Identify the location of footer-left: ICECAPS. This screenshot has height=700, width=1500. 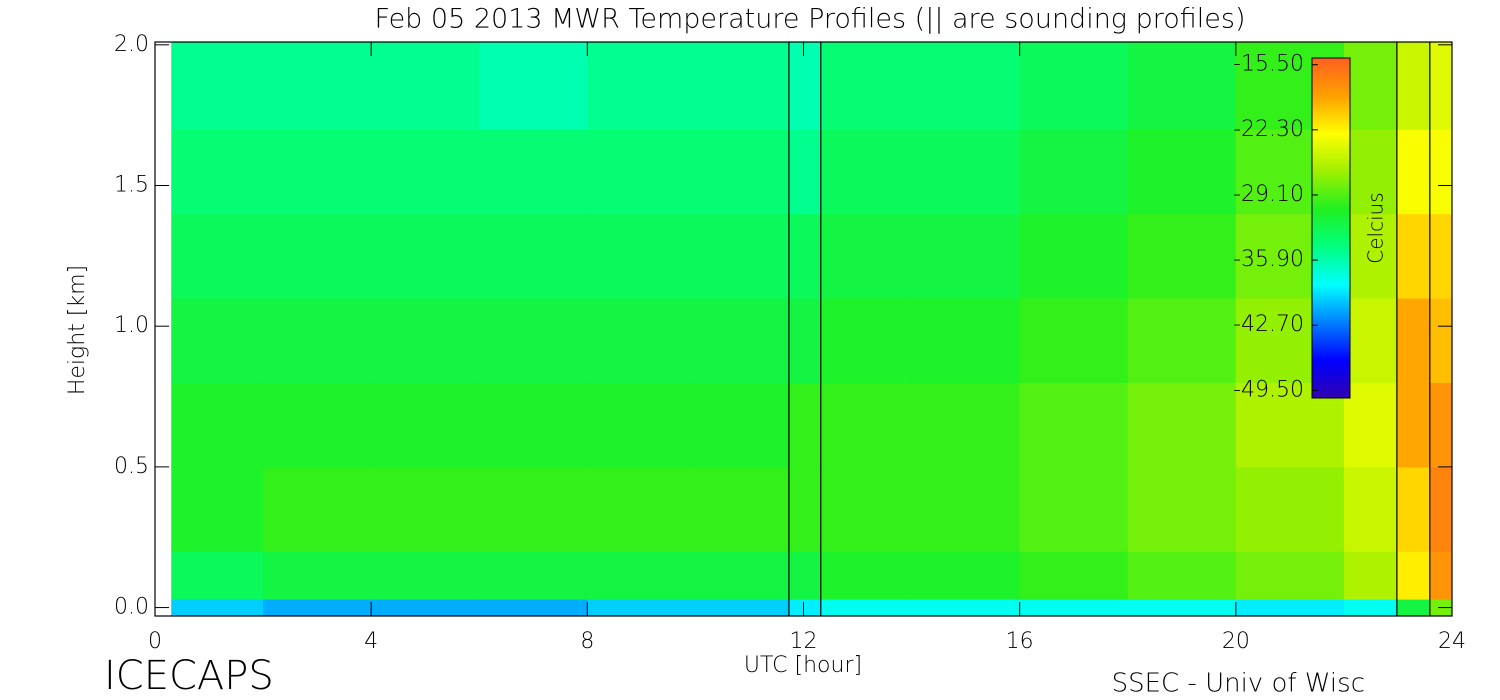
(189, 676).